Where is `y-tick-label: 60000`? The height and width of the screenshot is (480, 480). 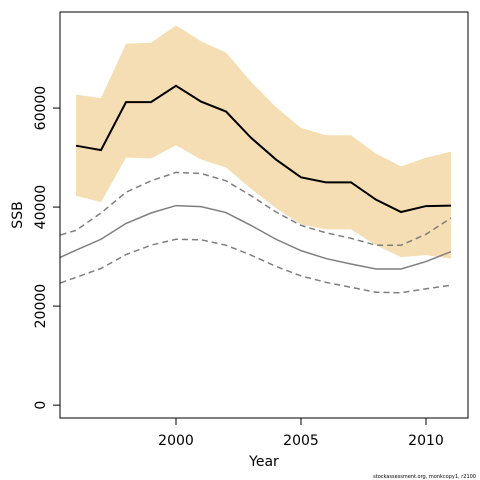
y-tick-label: 60000 is located at coordinates (41, 108).